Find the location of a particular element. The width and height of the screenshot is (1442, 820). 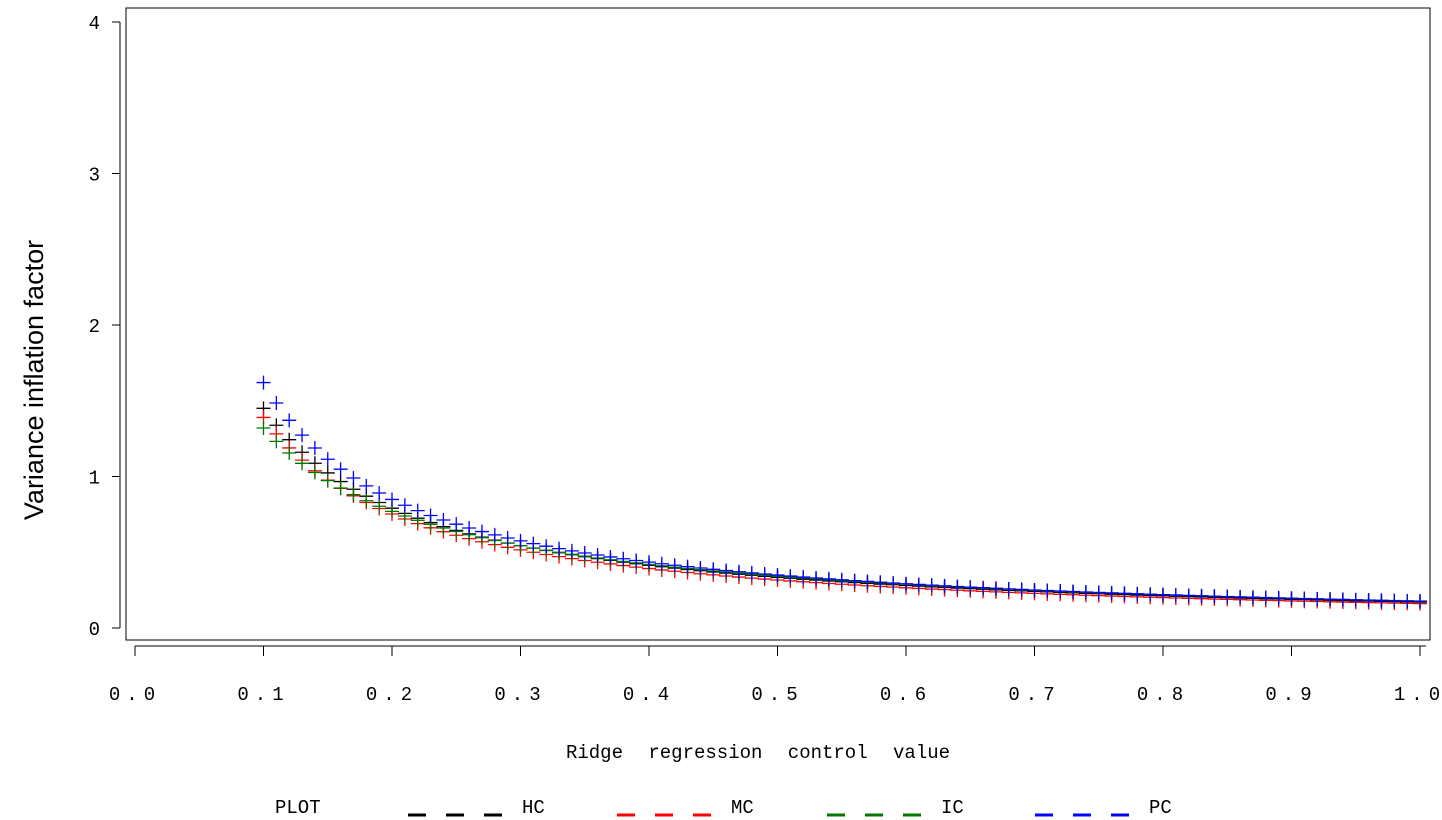

legend-label-PC: PC is located at coordinates (1160, 808).